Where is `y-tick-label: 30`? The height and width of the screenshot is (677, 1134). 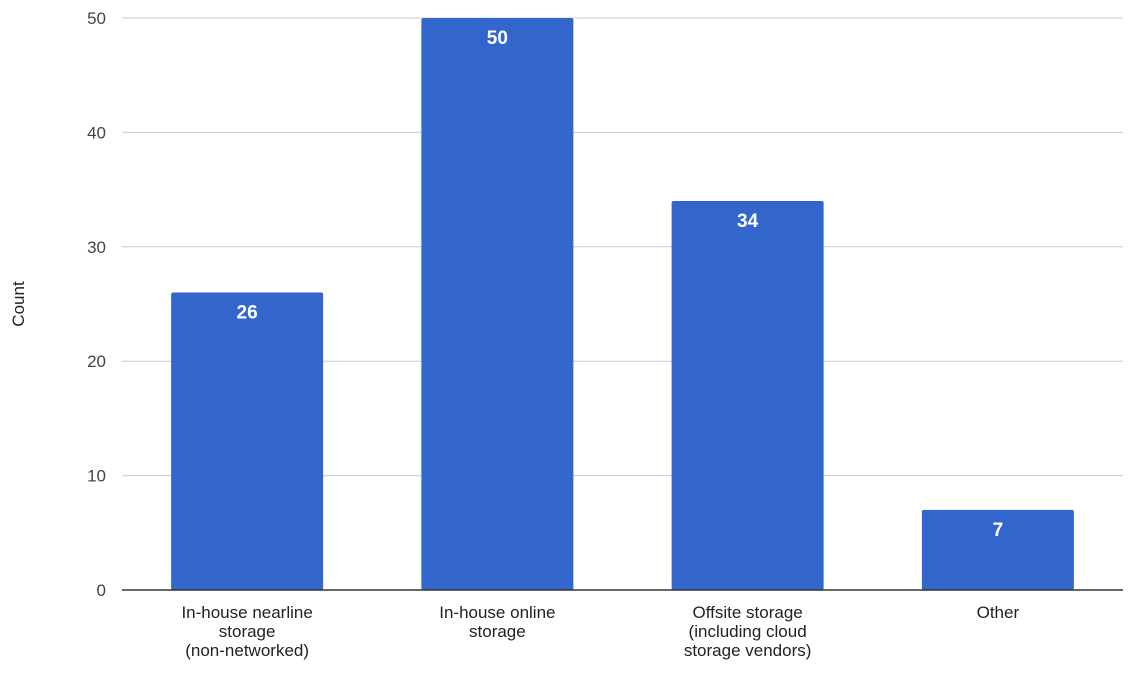 y-tick-label: 30 is located at coordinates (96, 247).